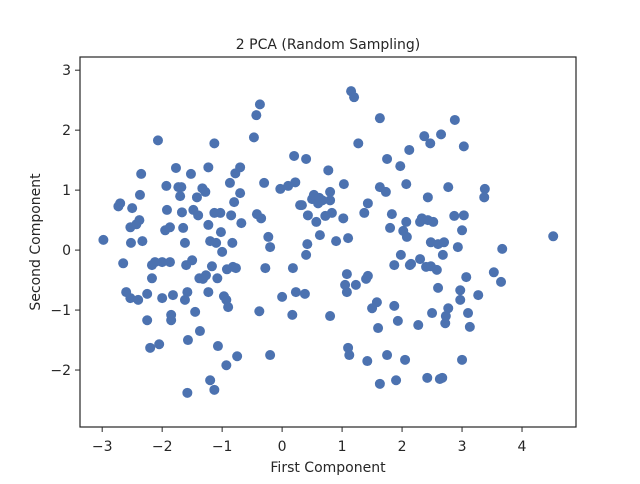 The width and height of the screenshot is (640, 484). I want to click on x-tick-label: −3, so click(102, 447).